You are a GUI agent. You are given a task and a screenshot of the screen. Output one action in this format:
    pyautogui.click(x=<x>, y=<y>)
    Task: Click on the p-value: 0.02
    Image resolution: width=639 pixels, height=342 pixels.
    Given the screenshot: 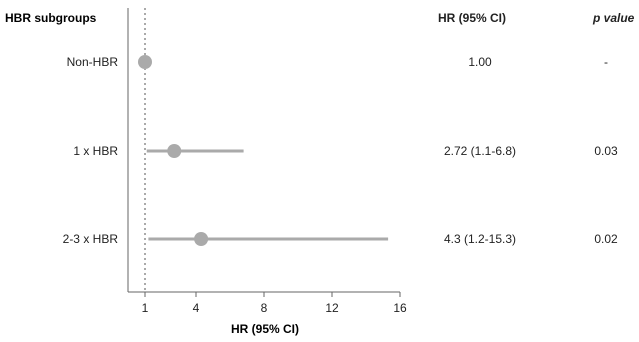 What is the action you would take?
    pyautogui.click(x=606, y=239)
    